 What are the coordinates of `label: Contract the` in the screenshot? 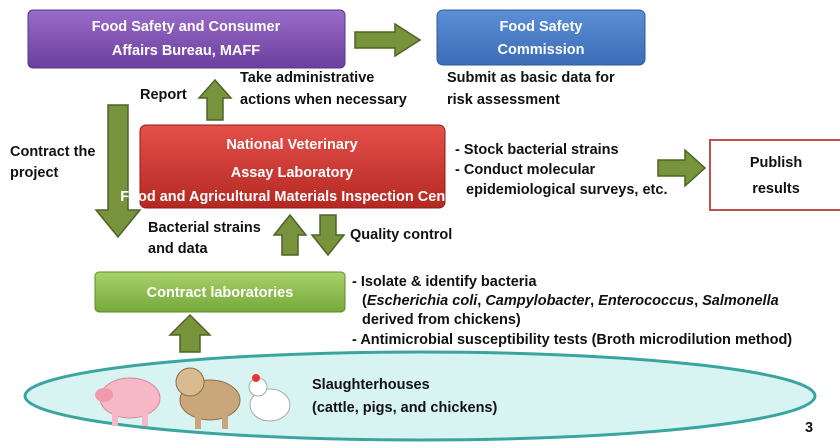 It's located at (52, 152).